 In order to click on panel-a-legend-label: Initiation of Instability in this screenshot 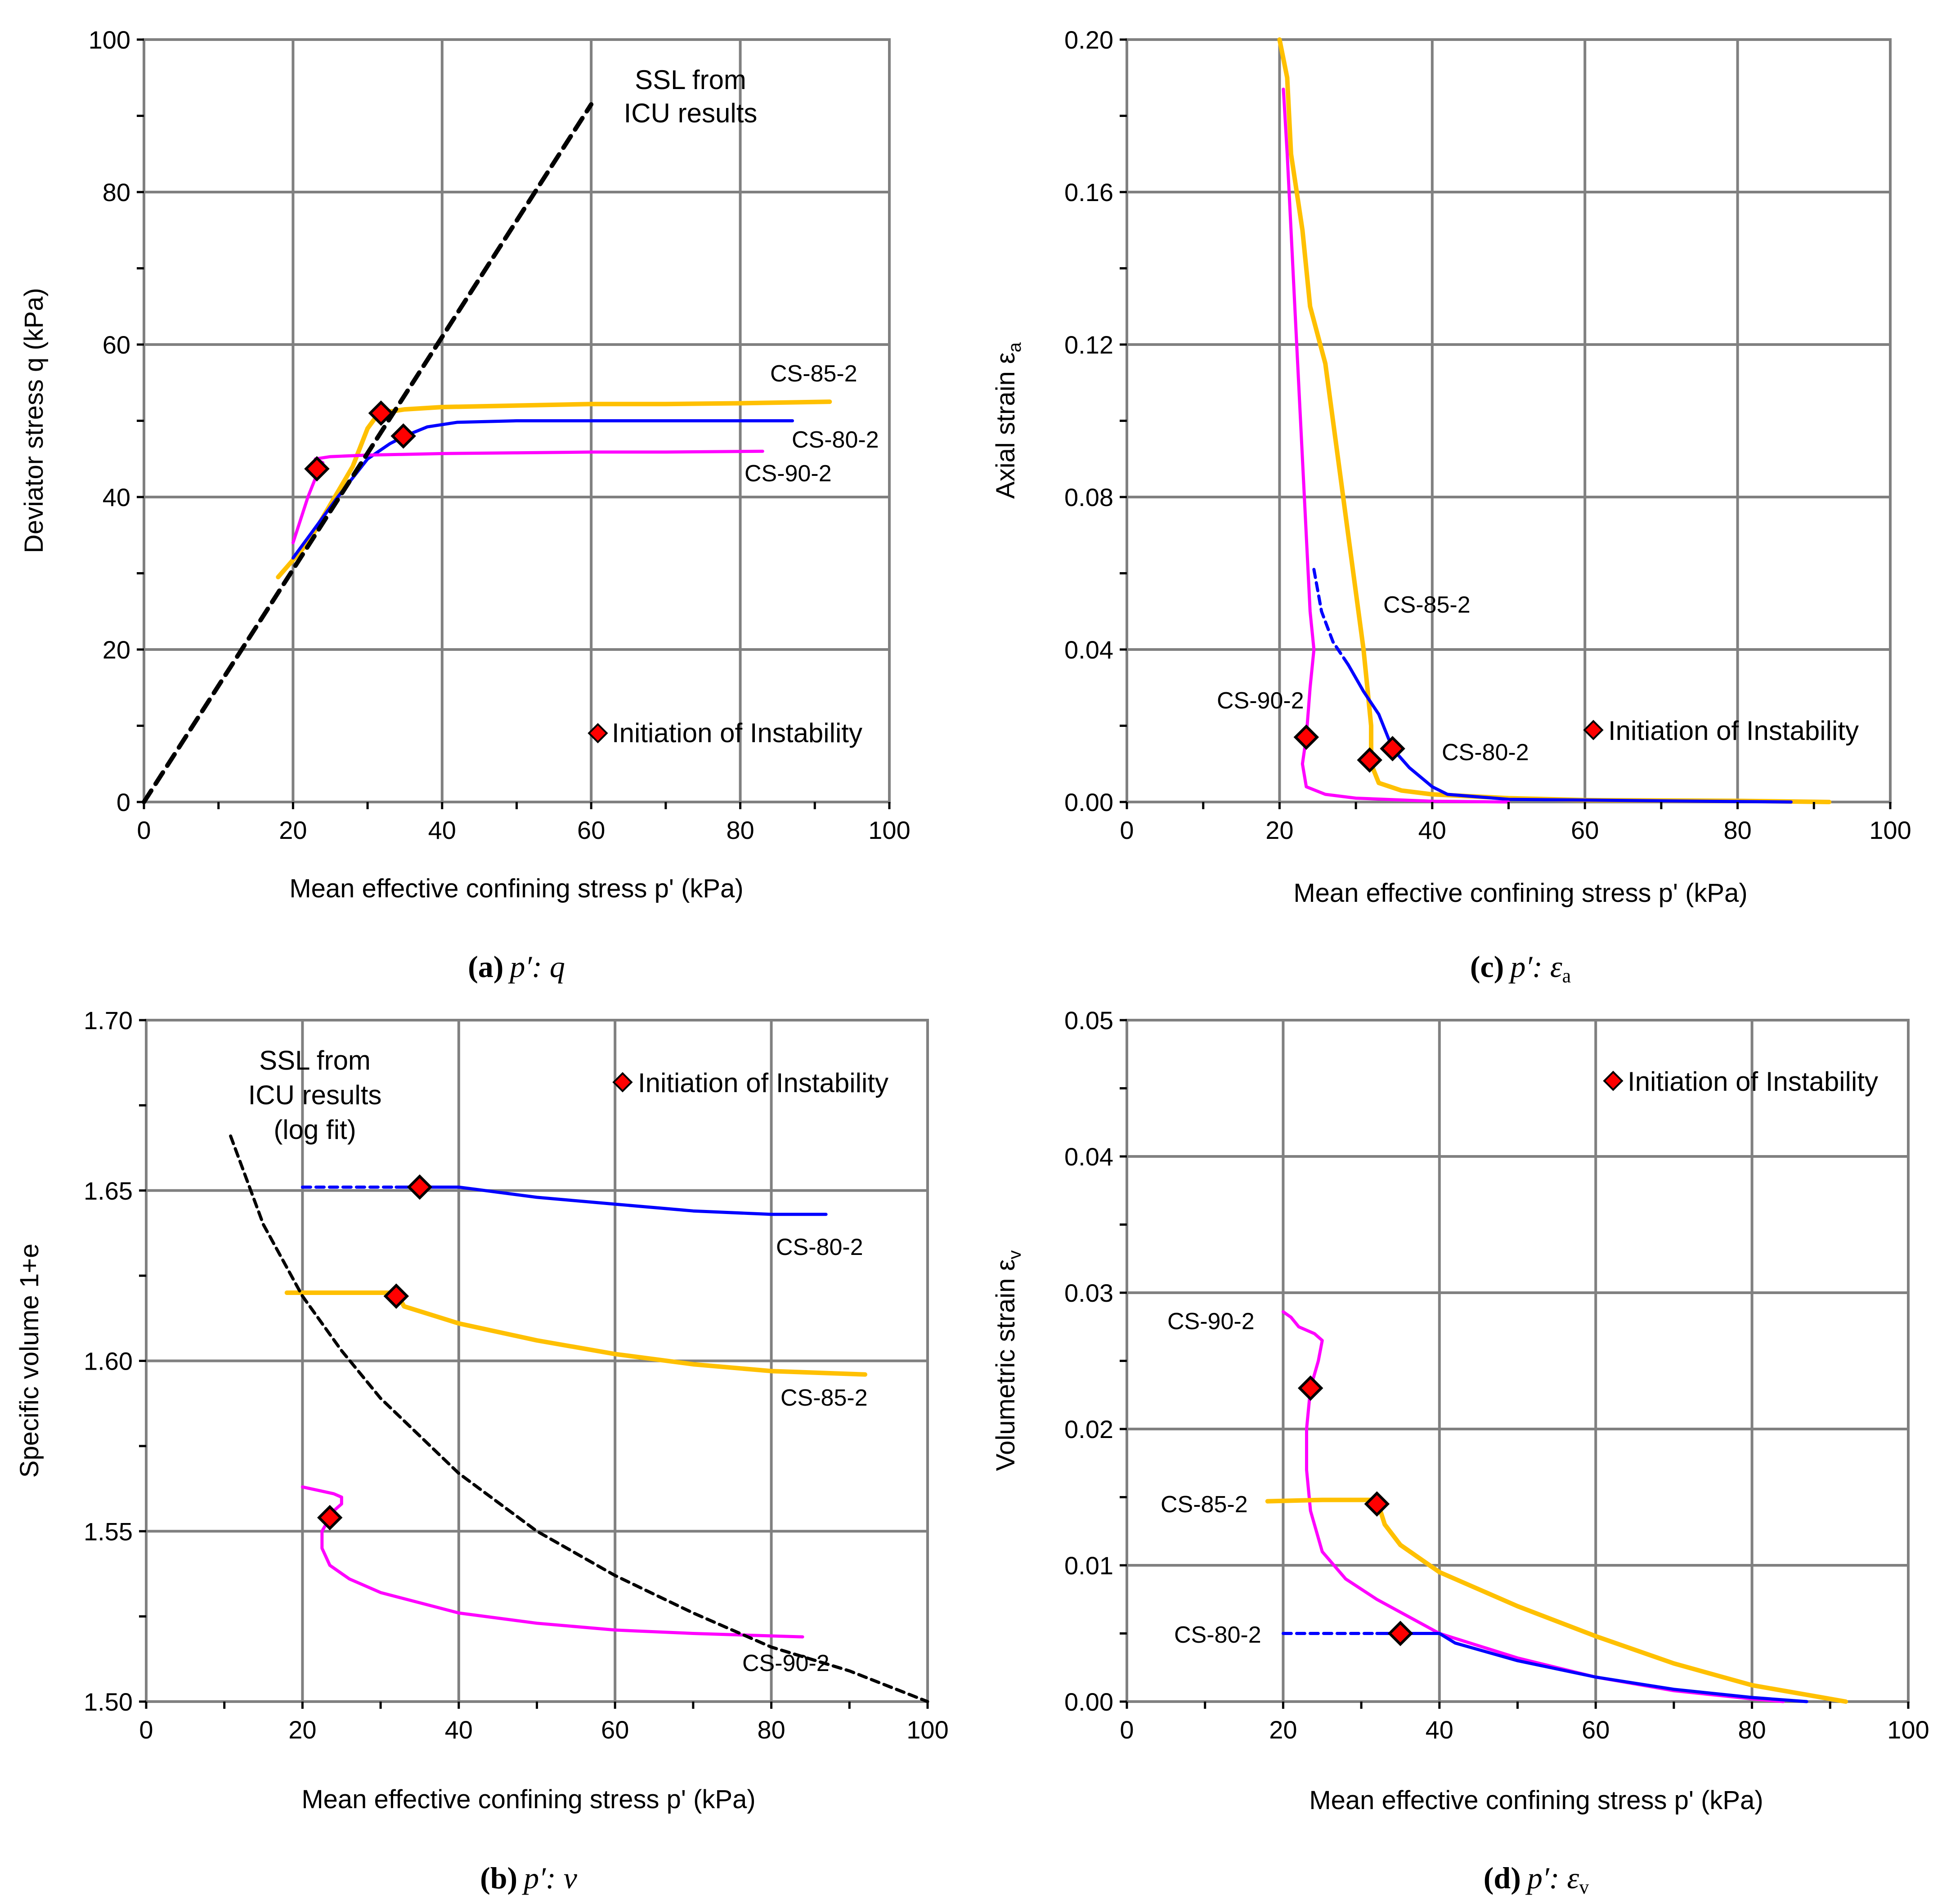, I will do `click(737, 733)`.